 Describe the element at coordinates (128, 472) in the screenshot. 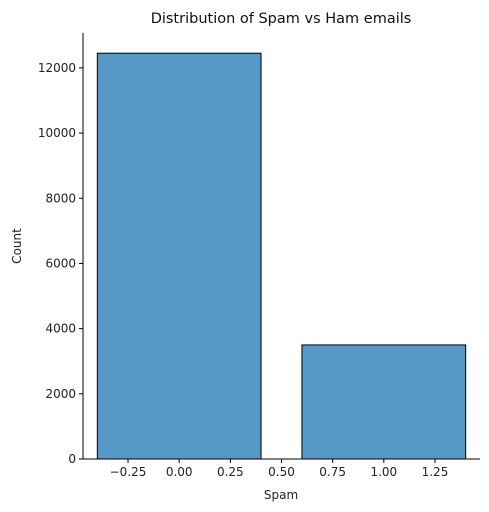

I see `x-tick-label: −0.25` at that location.